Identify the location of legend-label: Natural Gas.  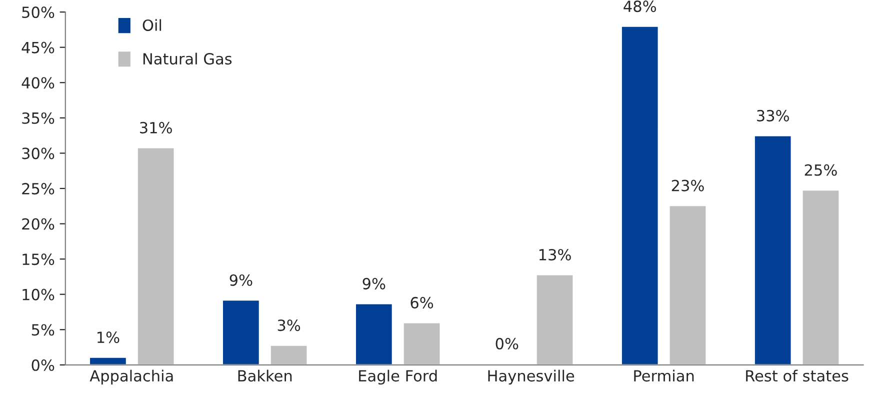
(187, 58).